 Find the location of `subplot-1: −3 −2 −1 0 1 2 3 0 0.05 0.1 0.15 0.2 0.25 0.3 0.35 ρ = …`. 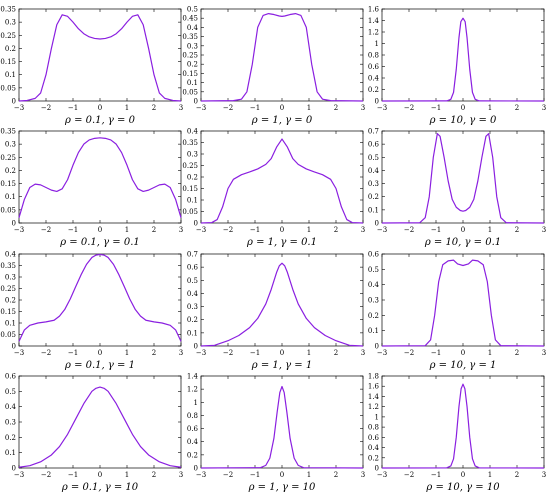

subplot-1: −3 −2 −1 0 1 2 3 0 0.05 0.1 0.15 0.2 0.25 0.3 0.35 ρ = … is located at coordinates (91, 66).